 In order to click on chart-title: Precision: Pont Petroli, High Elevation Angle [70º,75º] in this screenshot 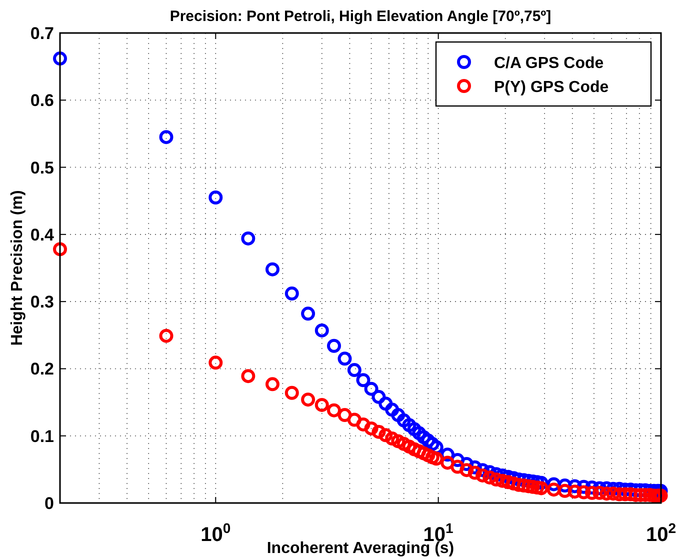, I will do `click(361, 16)`.